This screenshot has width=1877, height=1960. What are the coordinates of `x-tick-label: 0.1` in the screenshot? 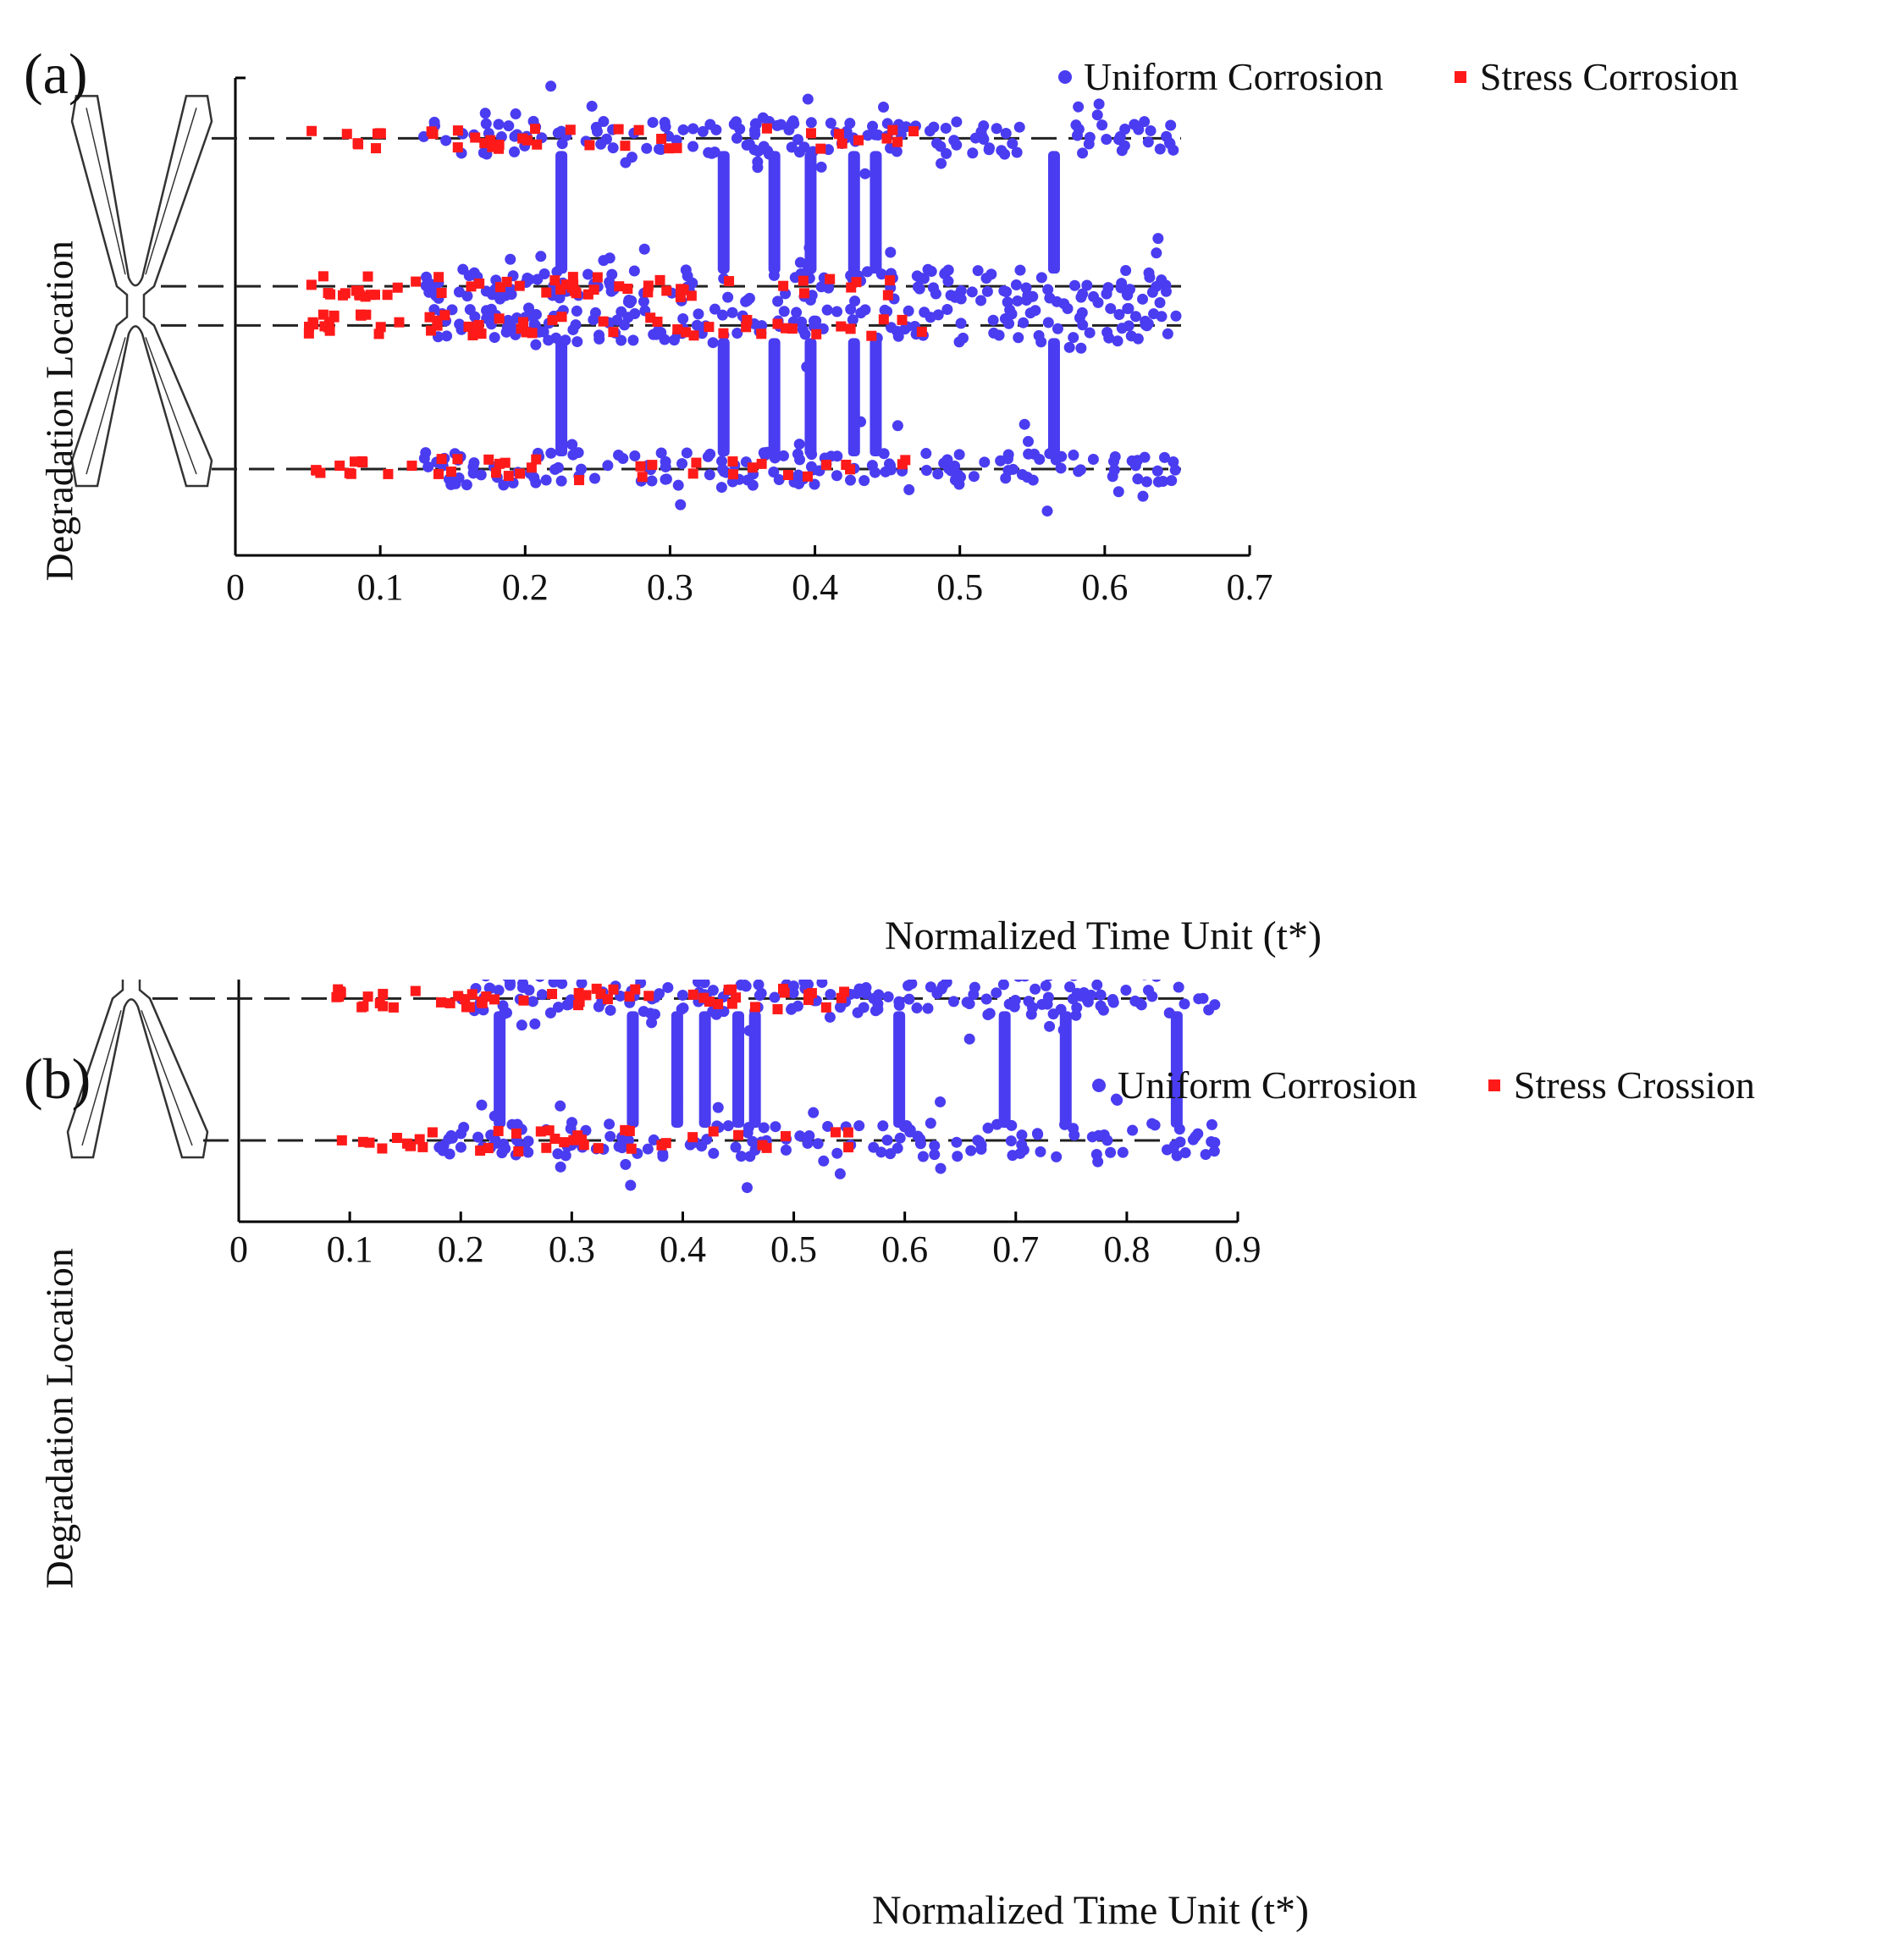 It's located at (380, 587).